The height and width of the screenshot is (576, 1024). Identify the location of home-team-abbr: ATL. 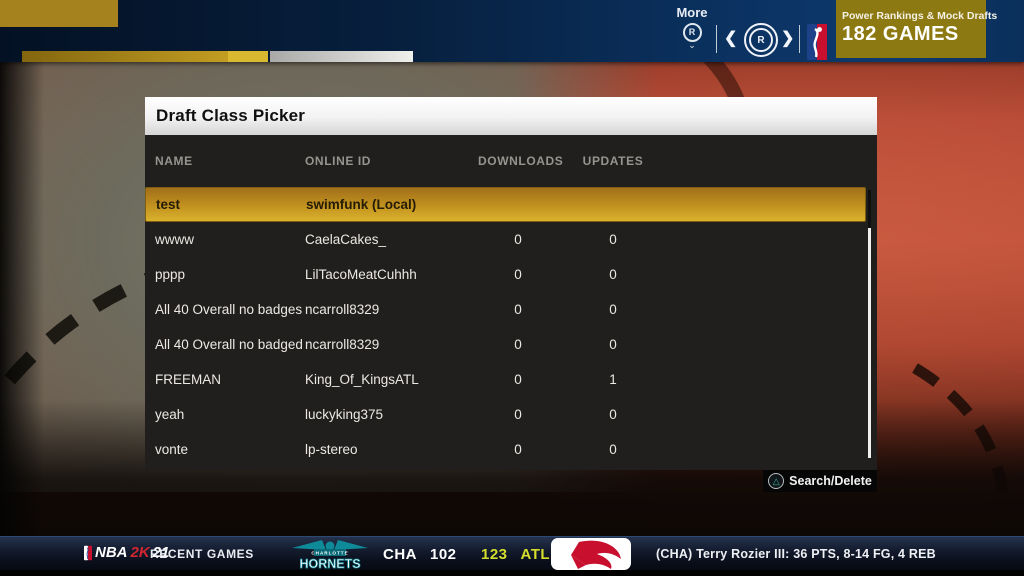
(535, 554).